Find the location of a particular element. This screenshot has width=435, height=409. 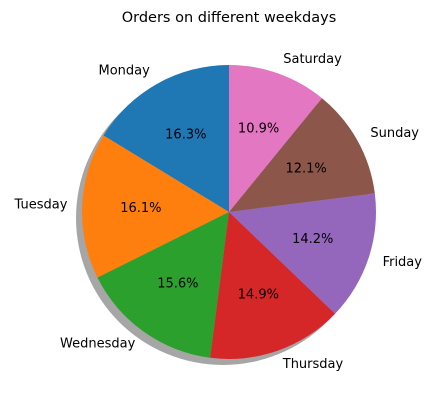

pie-slice-thursday is located at coordinates (273, 285).